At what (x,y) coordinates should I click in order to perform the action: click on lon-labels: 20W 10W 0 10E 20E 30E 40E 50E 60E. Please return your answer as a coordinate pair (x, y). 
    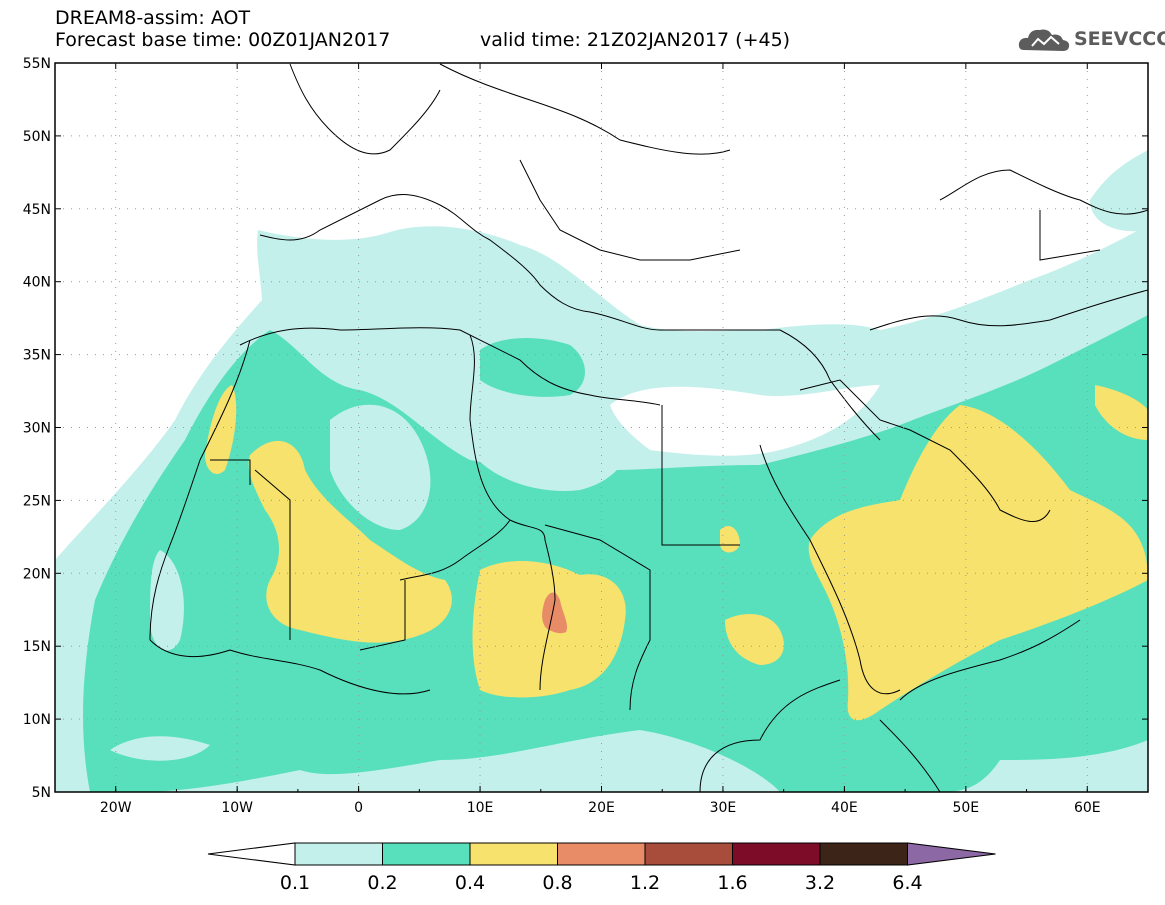
    Looking at the image, I should click on (600, 808).